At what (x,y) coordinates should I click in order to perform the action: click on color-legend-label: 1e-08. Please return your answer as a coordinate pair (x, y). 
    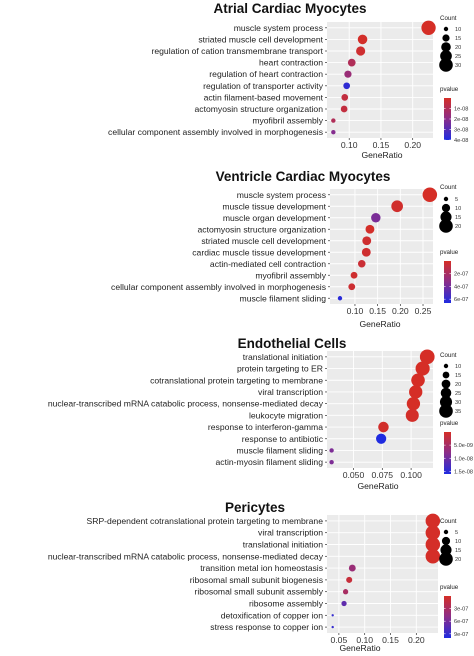
    Looking at the image, I should click on (461, 110).